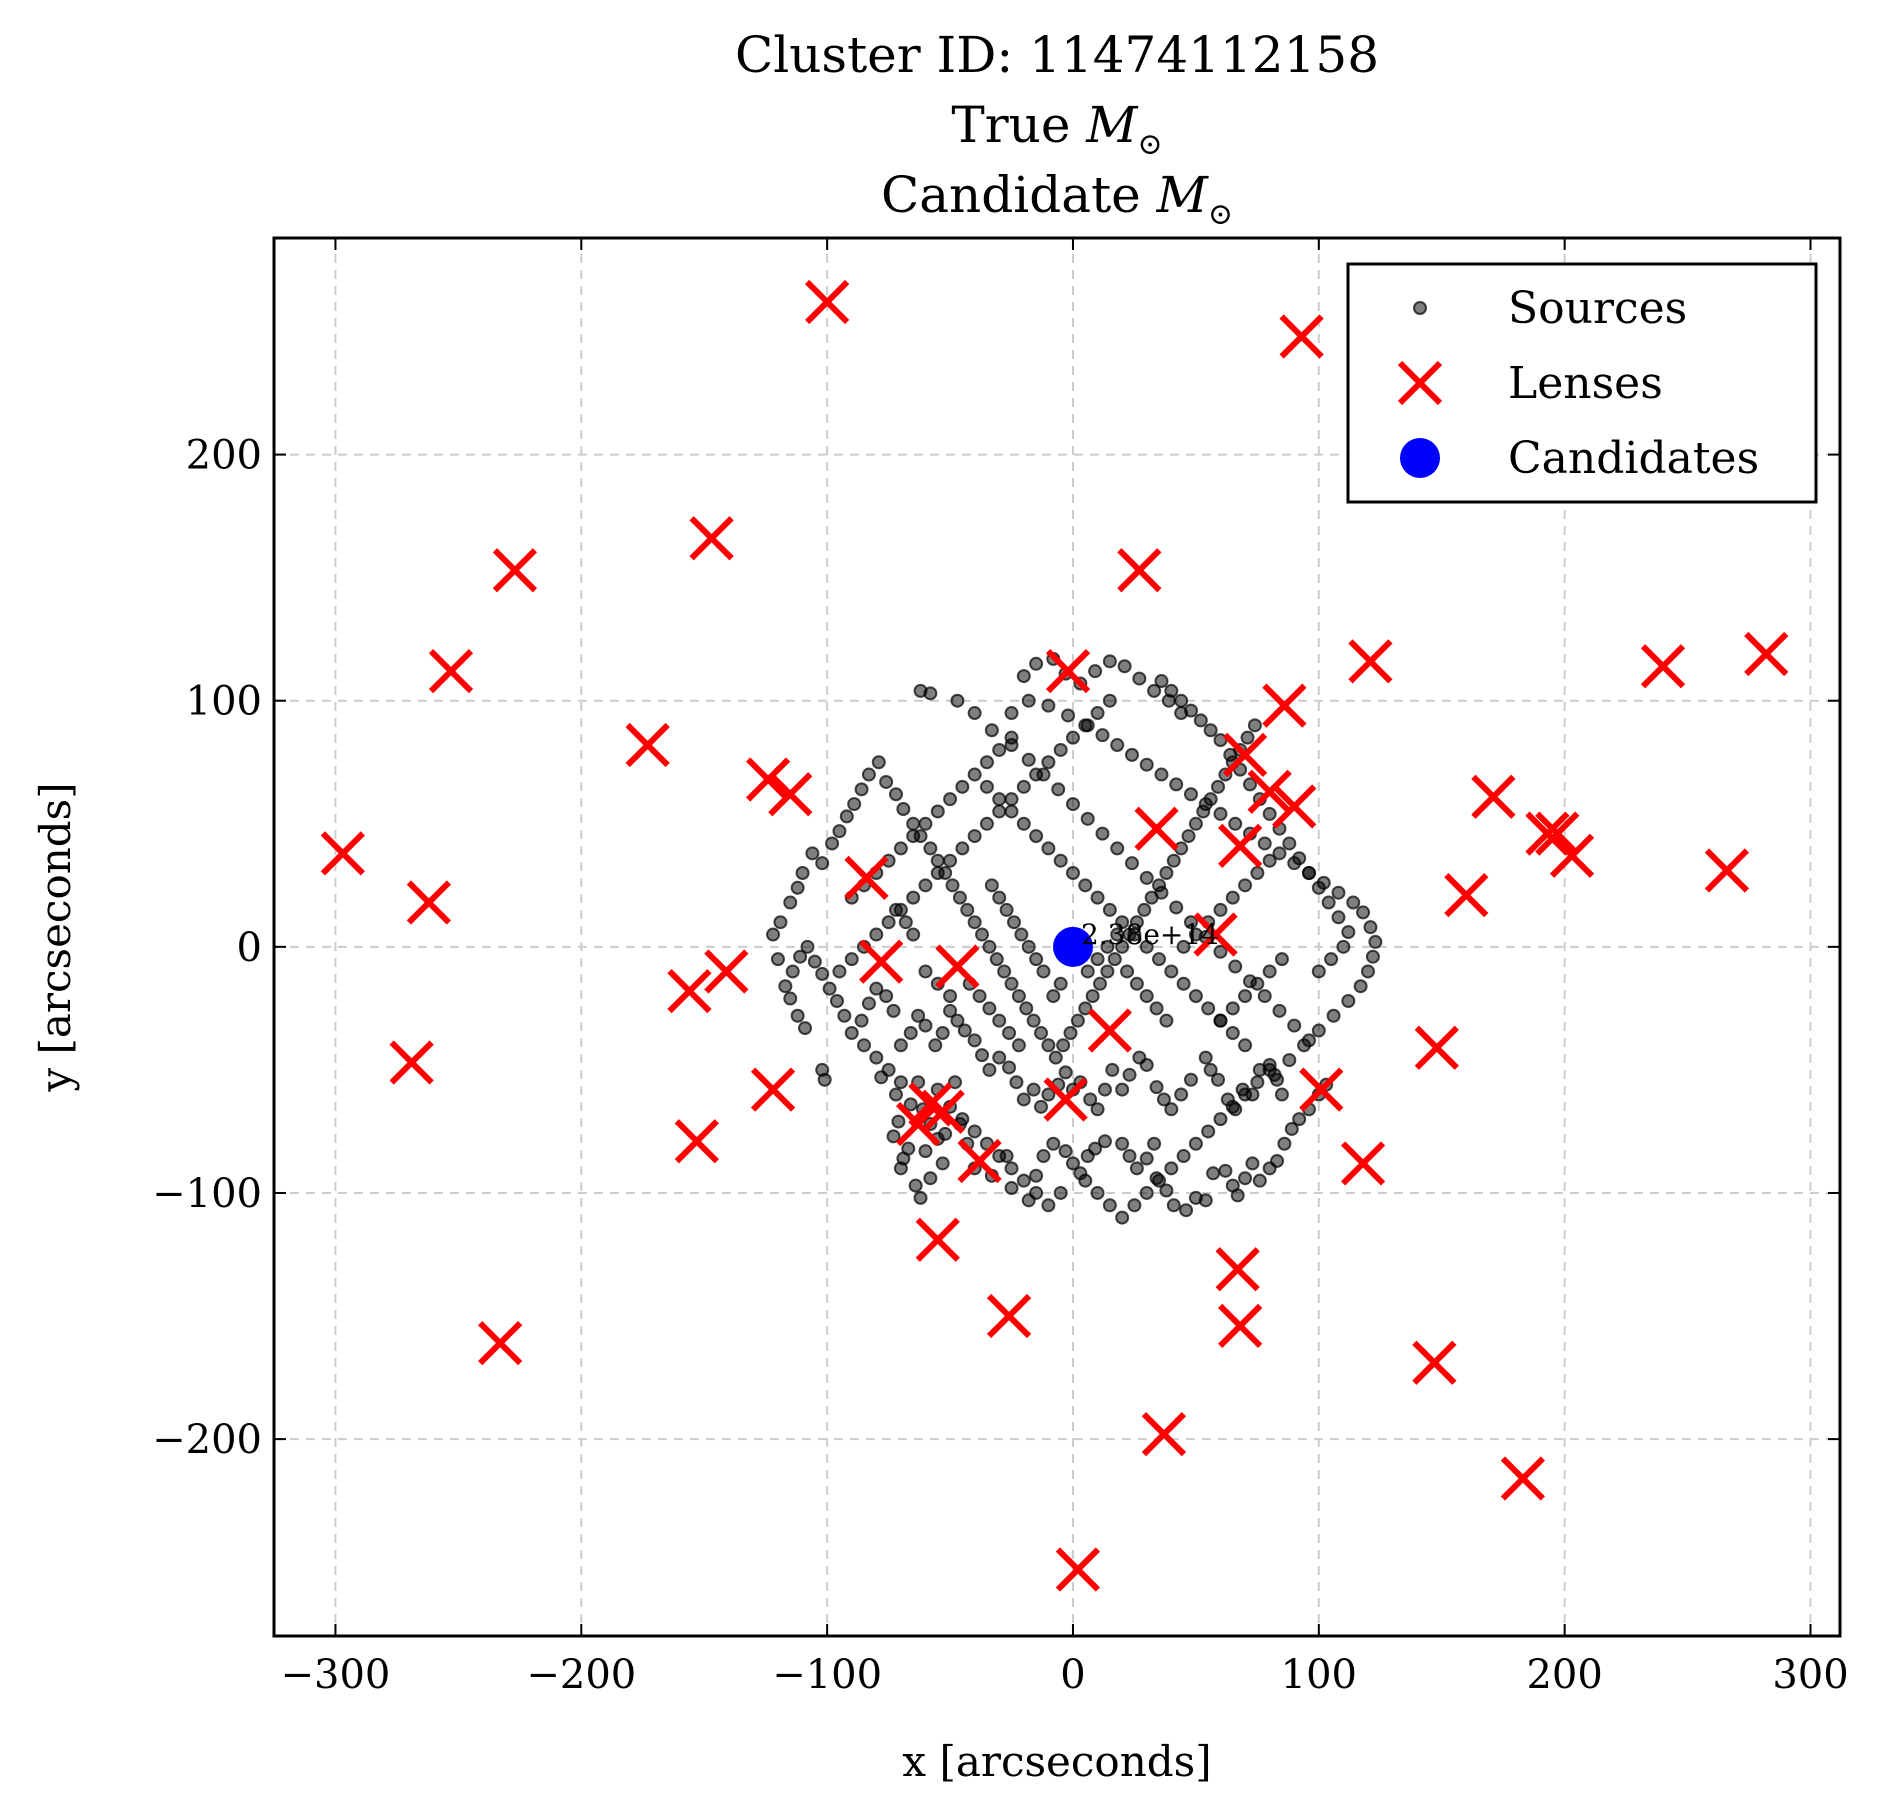 The image size is (1877, 1808). What do you see at coordinates (1582, 383) in the screenshot?
I see `legend: Sources Lenses Candidates` at bounding box center [1582, 383].